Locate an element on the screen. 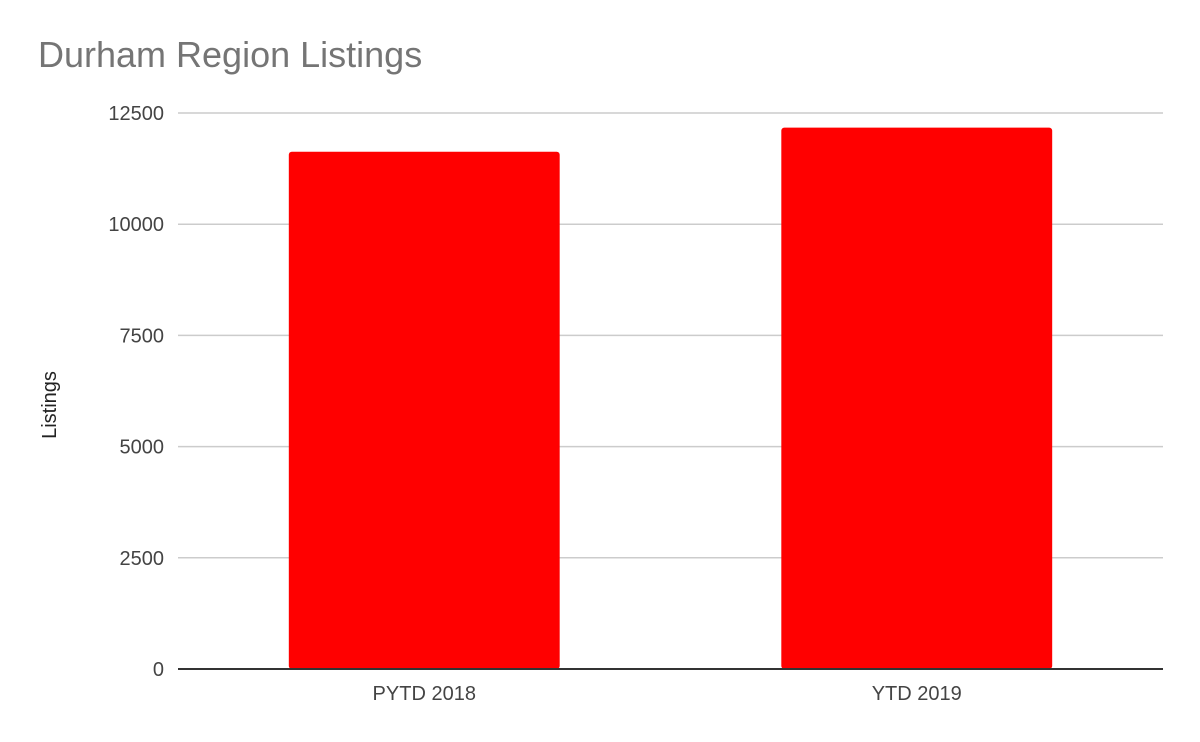 The width and height of the screenshot is (1200, 742). x-tick-label: PYTD 2018 is located at coordinates (424, 694).